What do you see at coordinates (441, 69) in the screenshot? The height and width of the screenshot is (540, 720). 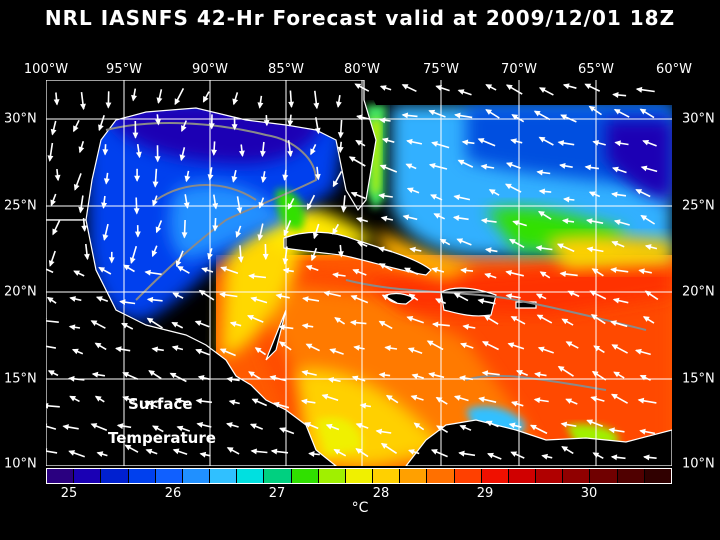 I see `lon-label-75w: 75°W` at bounding box center [441, 69].